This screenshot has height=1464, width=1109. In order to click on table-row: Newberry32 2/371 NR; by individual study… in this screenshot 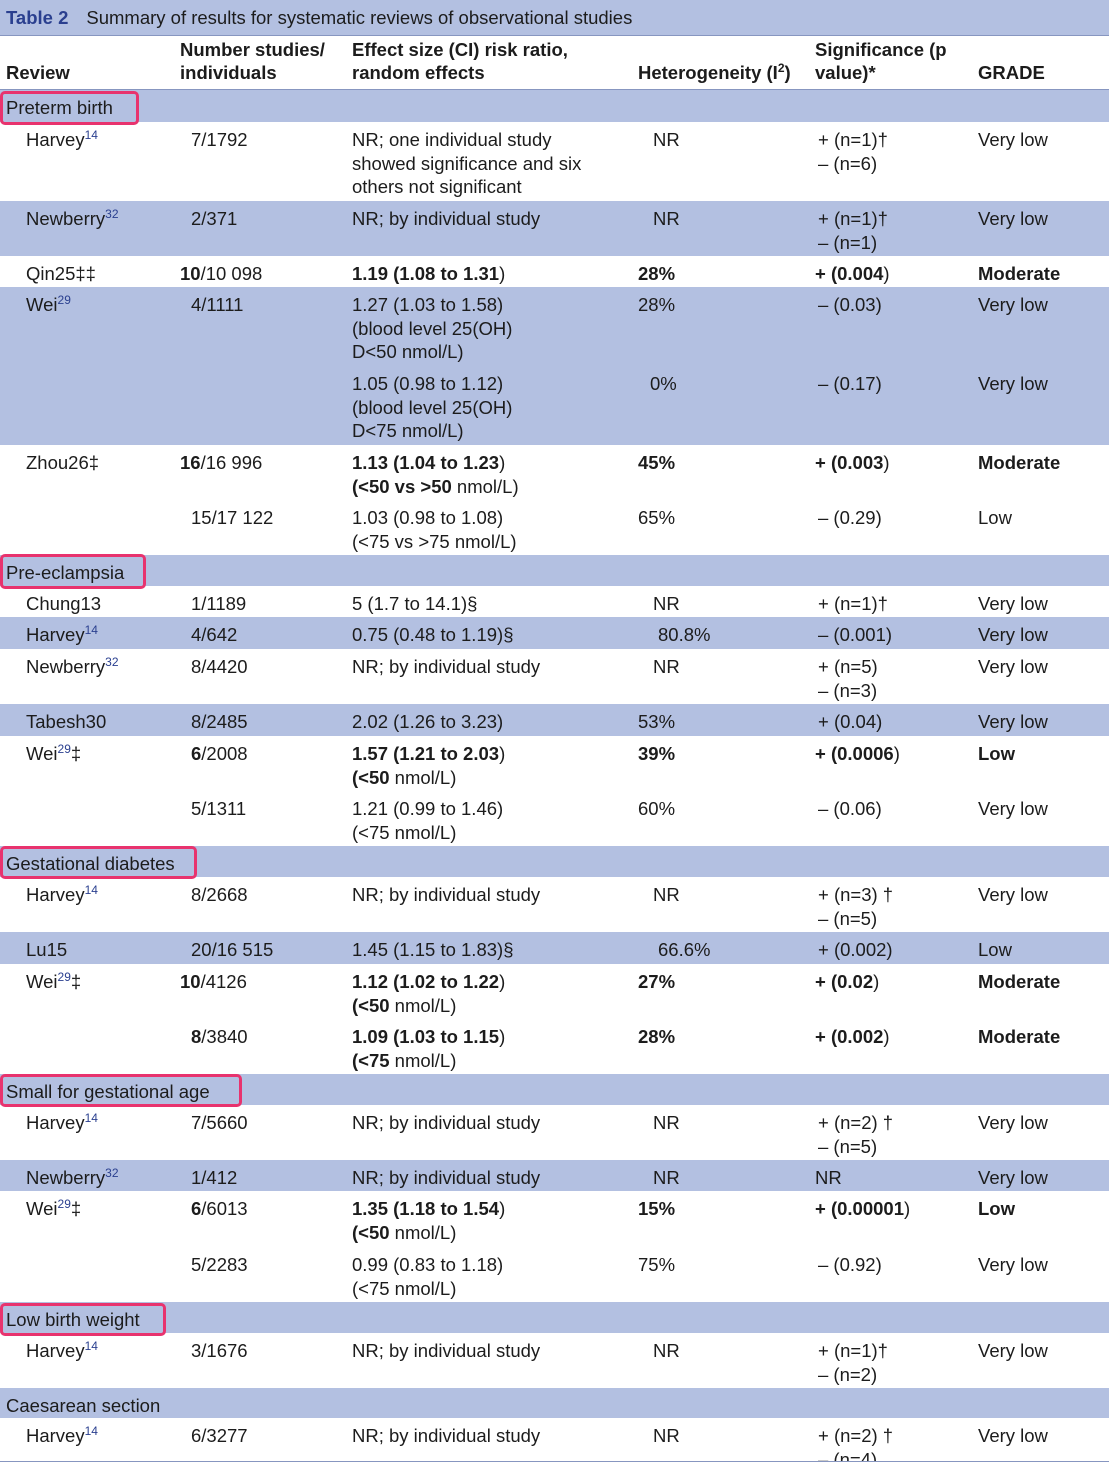, I will do `click(554, 228)`.